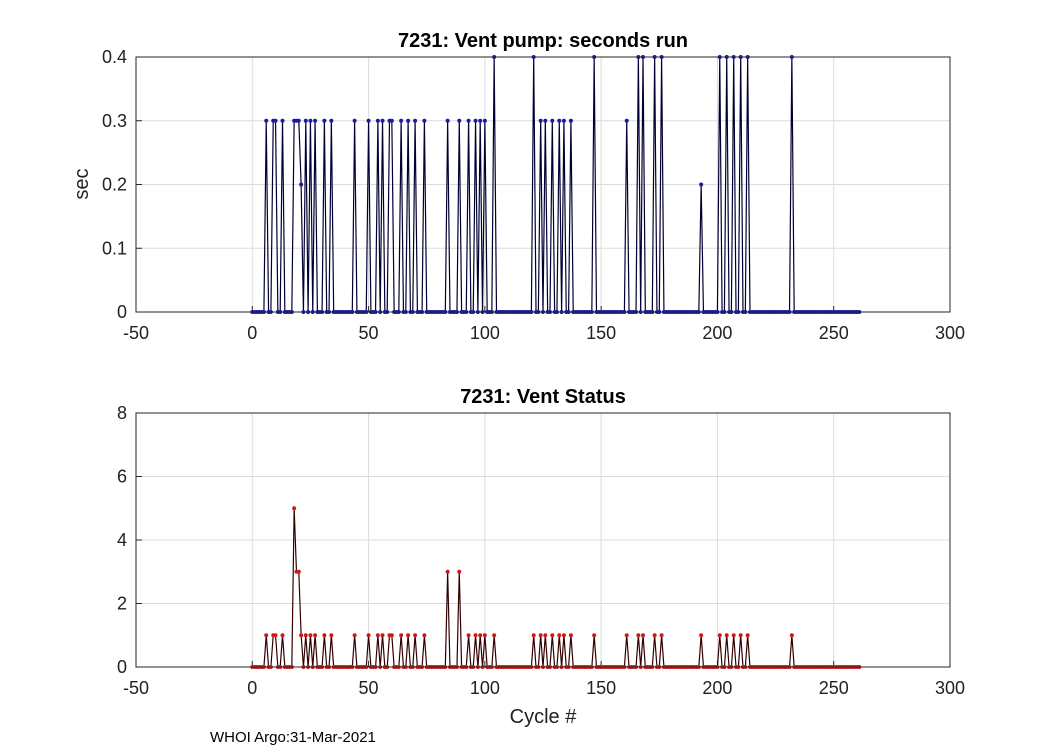 This screenshot has width=1050, height=750. Describe the element at coordinates (601, 333) in the screenshot. I see `top-x-tick-label: 150` at that location.